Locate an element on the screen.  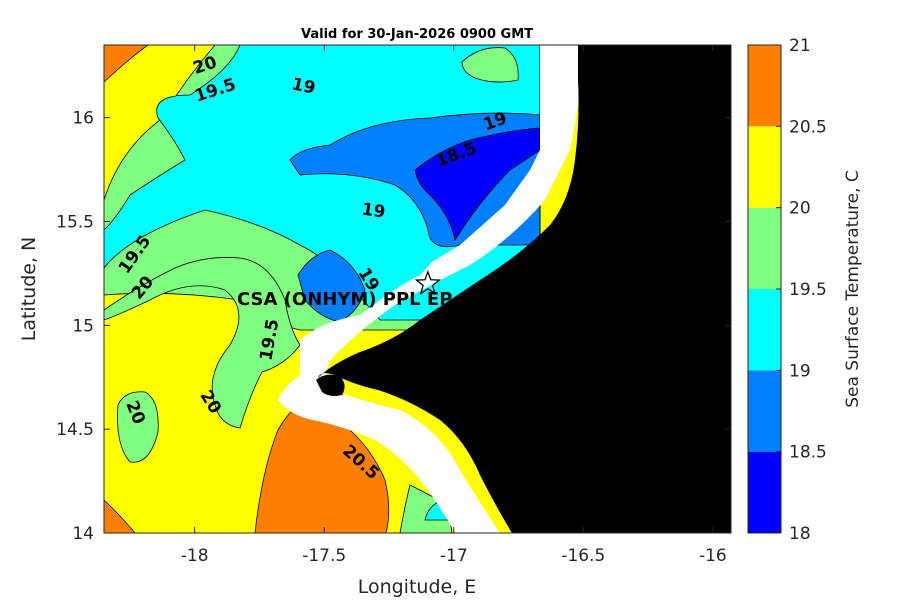
x-tick-label: -18 is located at coordinates (195, 556).